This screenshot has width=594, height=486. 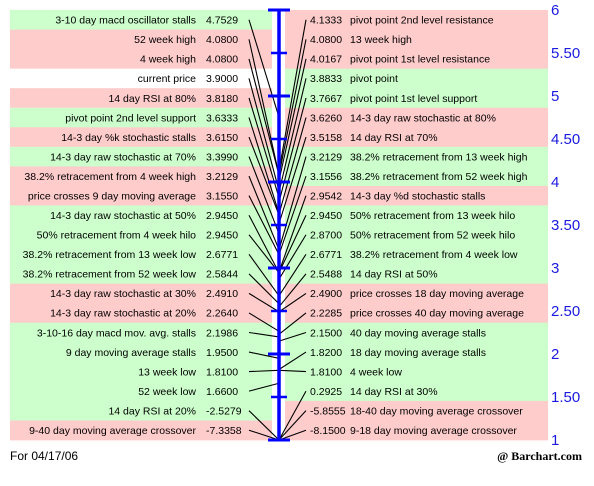 I want to click on axis-tick-label: 5.50, so click(x=565, y=53).